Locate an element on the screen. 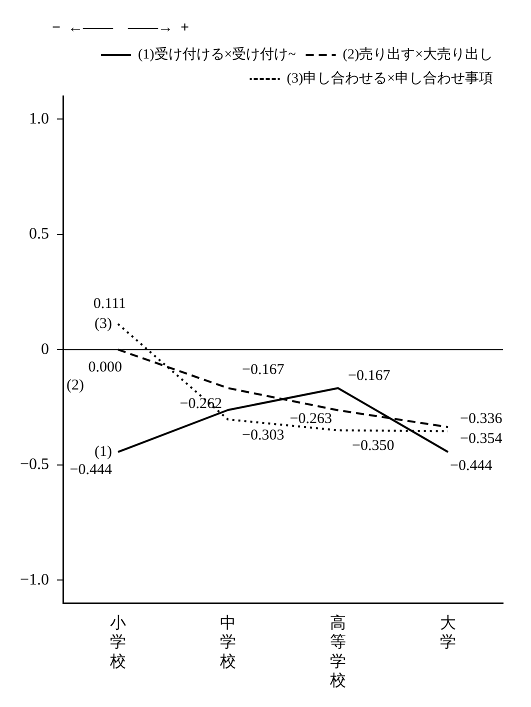  data-label: −0.336 is located at coordinates (481, 419).